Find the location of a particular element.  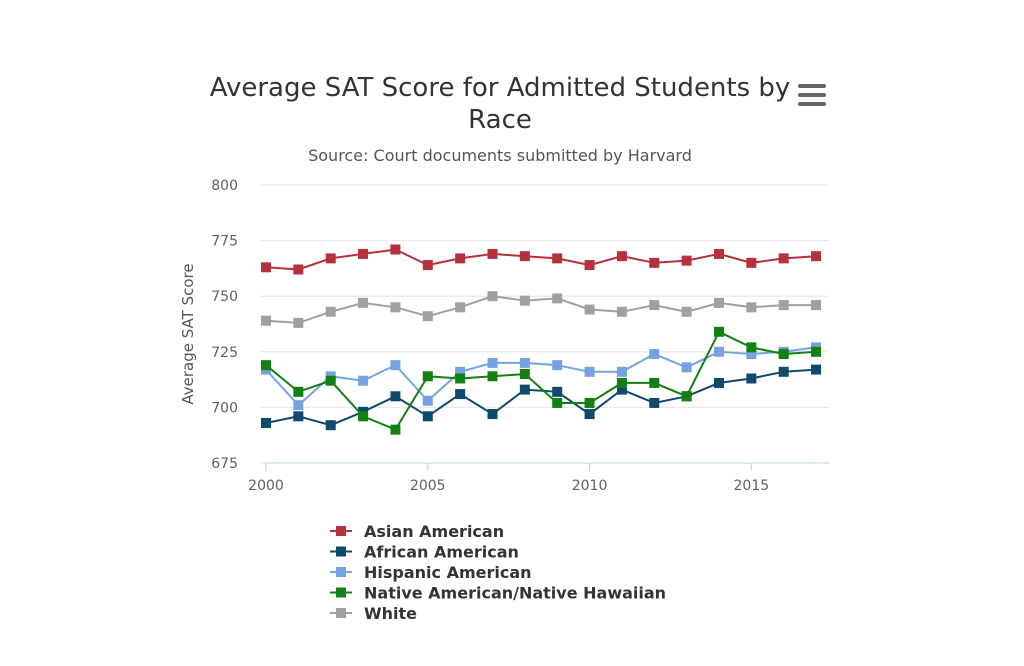

x-tick-label: 2010 is located at coordinates (590, 486).